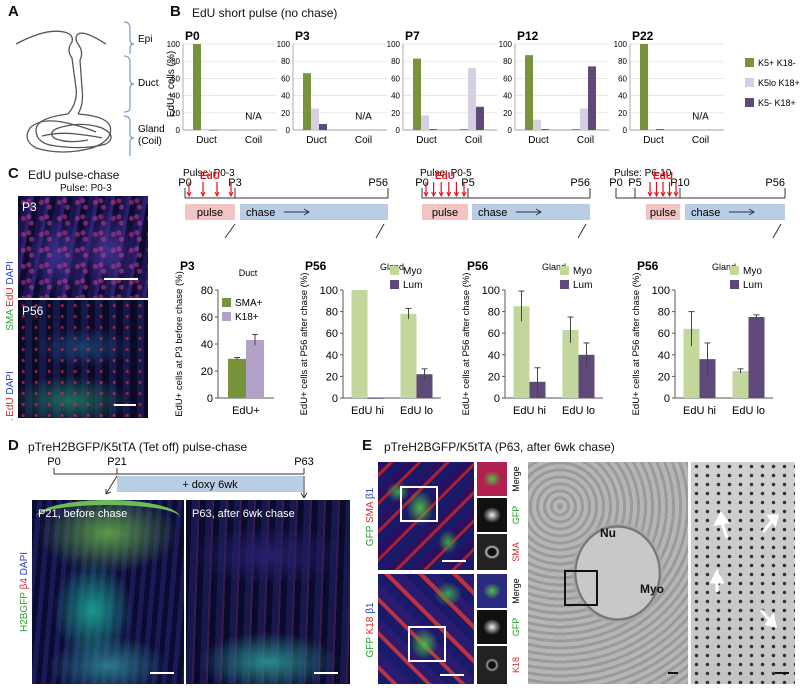  Describe the element at coordinates (24, 592) in the screenshot. I see `stain-labels-d: H2BGFP β4 DAPI` at that location.